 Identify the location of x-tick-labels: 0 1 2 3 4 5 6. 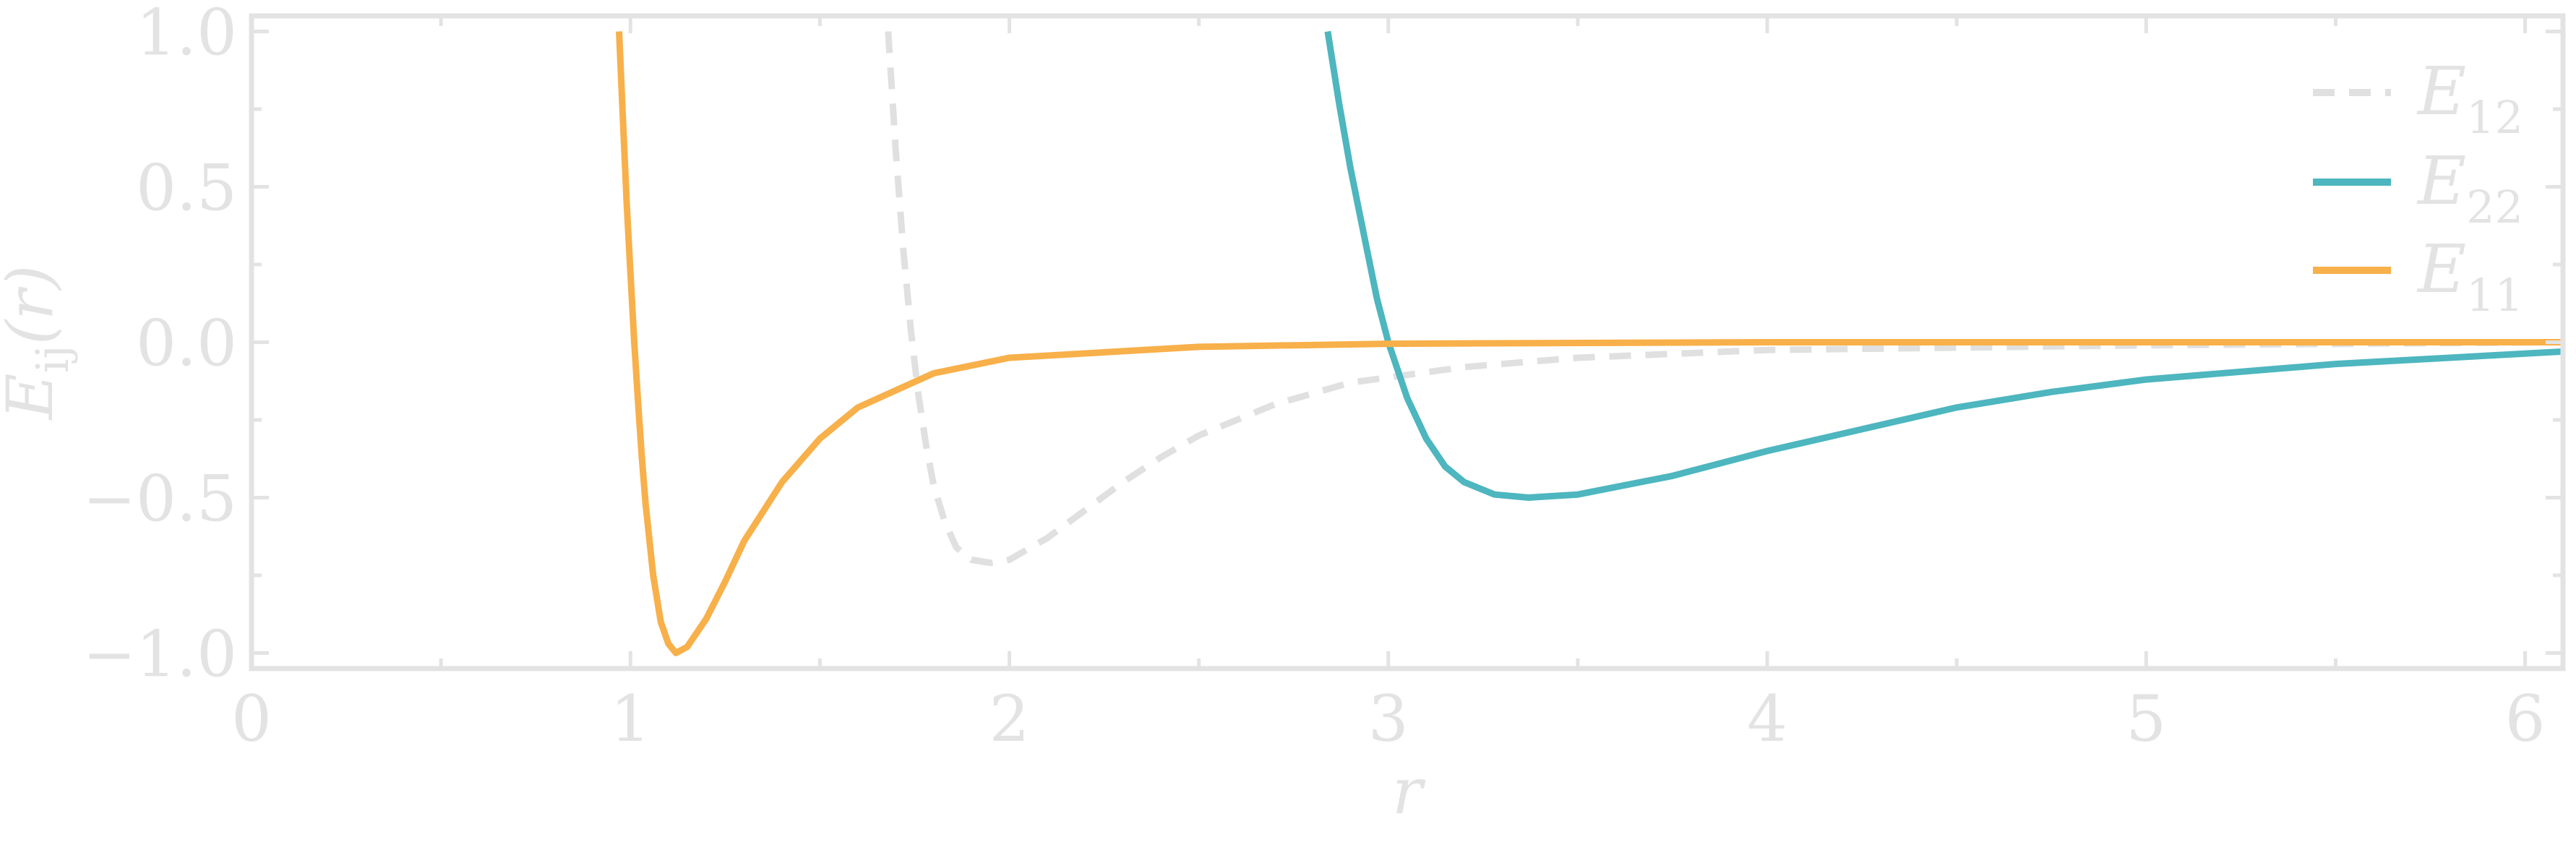
(1389, 719).